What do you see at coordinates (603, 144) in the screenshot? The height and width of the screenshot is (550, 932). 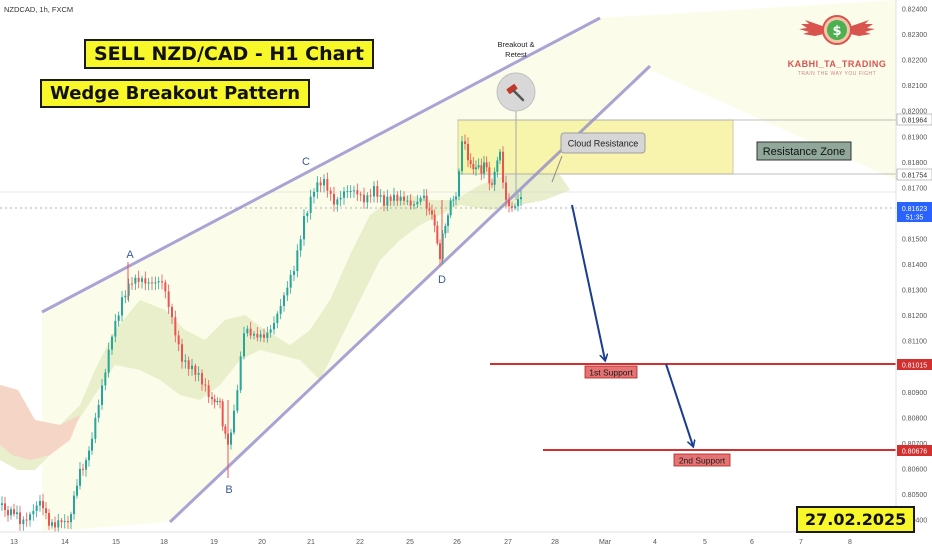 I see `cloud-resistance-label: Cloud Resistance` at bounding box center [603, 144].